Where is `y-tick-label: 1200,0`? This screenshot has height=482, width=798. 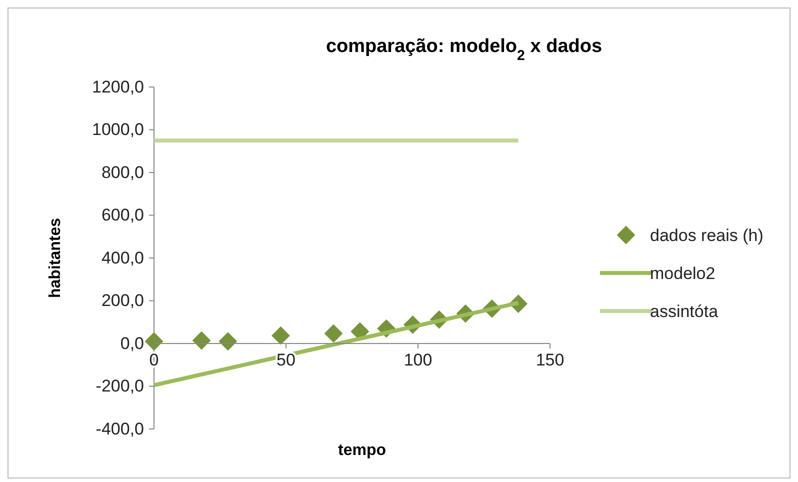
y-tick-label: 1200,0 is located at coordinates (118, 86).